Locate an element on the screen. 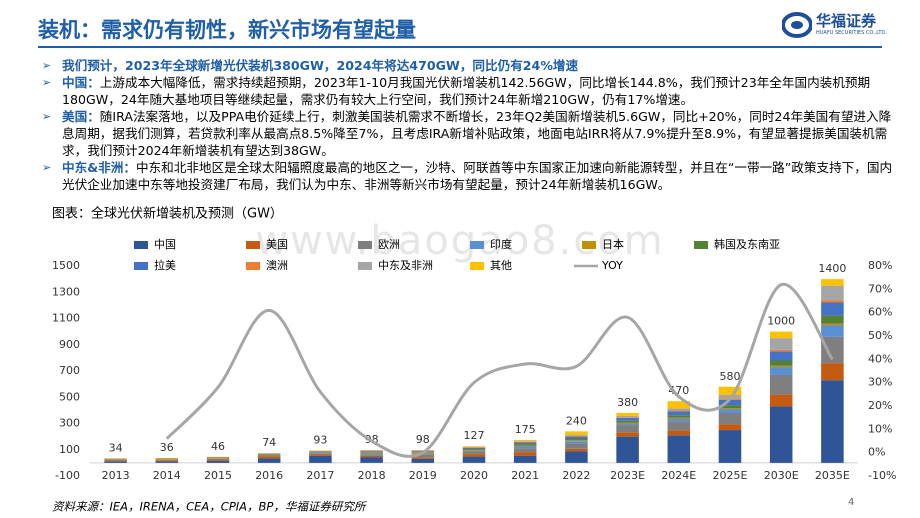 This screenshot has height=518, width=920. y2-tick-label: 60% is located at coordinates (880, 312).